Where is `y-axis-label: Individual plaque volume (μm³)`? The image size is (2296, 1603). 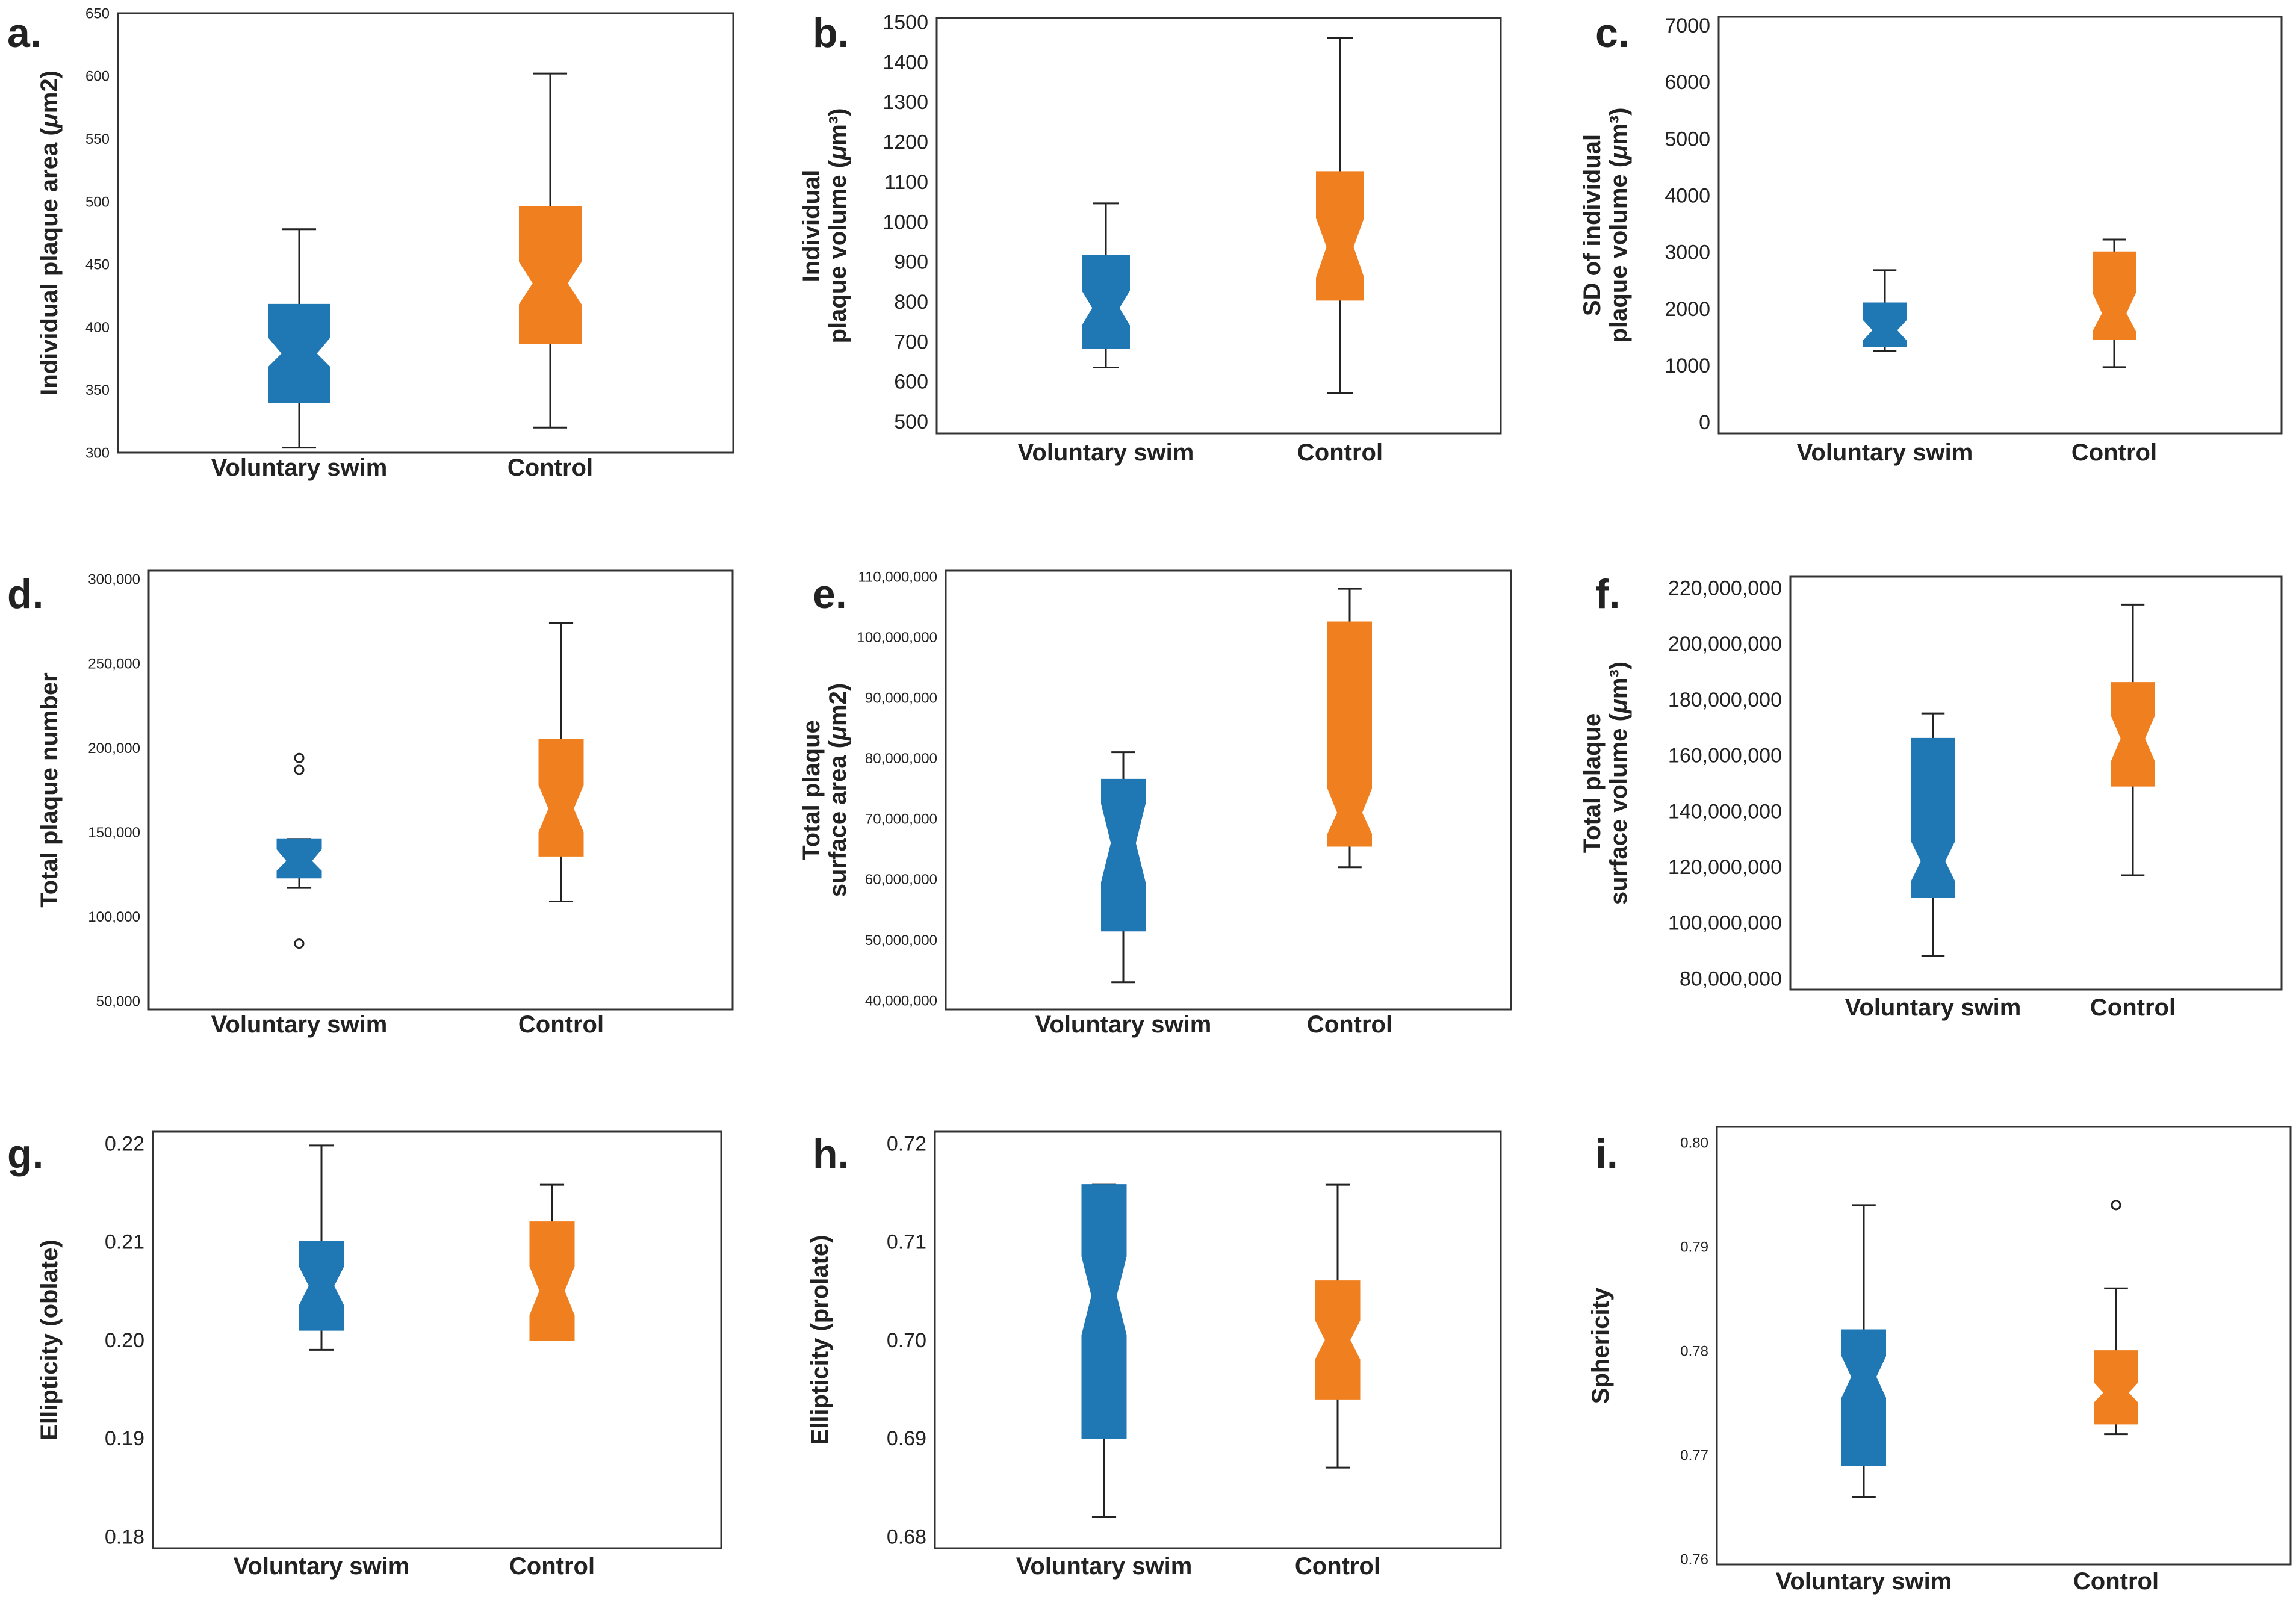
y-axis-label: Individual plaque volume (μm³) is located at coordinates (824, 226).